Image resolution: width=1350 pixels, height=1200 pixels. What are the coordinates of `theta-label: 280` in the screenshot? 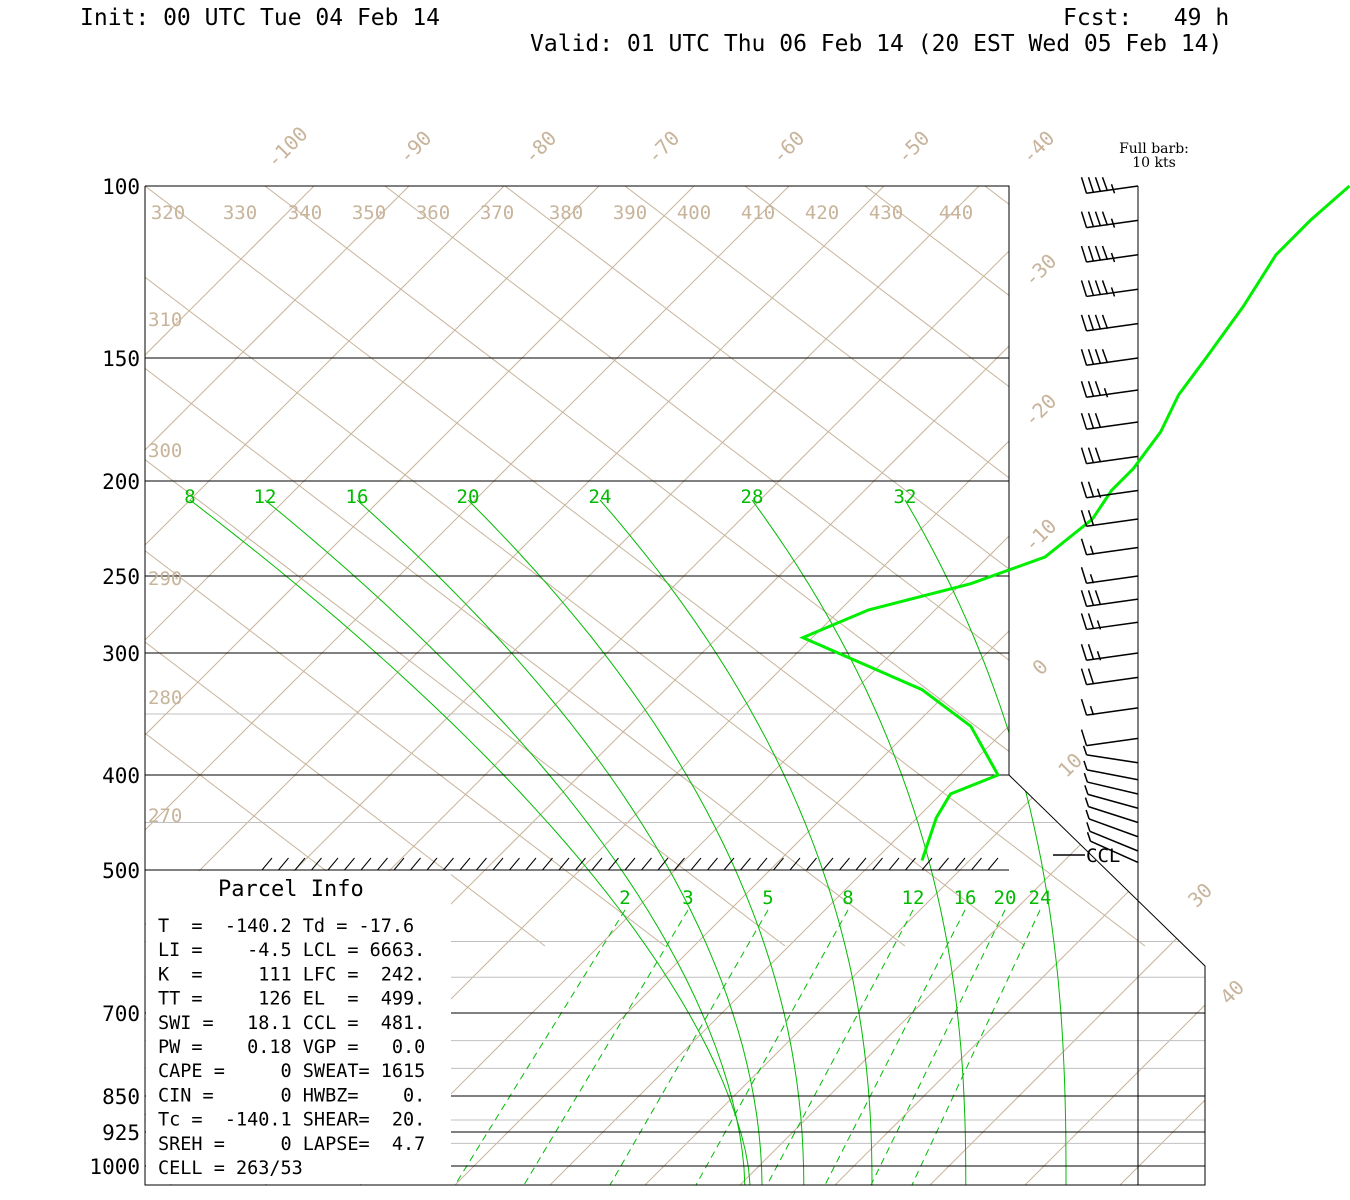 It's located at (165, 698).